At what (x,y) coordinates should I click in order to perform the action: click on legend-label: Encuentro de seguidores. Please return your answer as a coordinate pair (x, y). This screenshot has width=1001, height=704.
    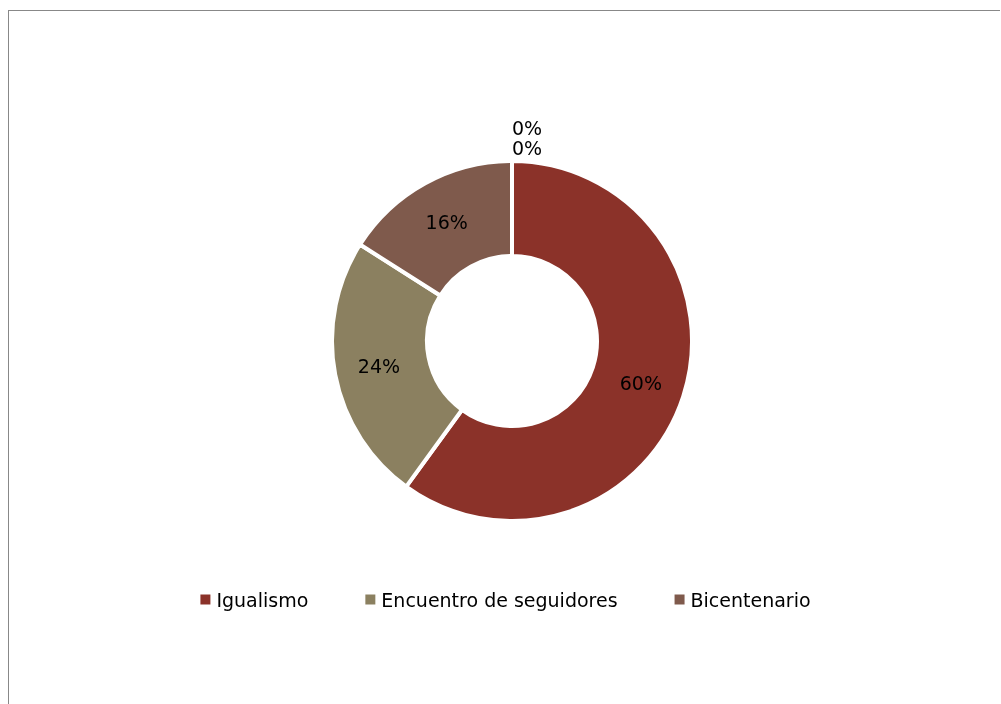
    Looking at the image, I should click on (499, 599).